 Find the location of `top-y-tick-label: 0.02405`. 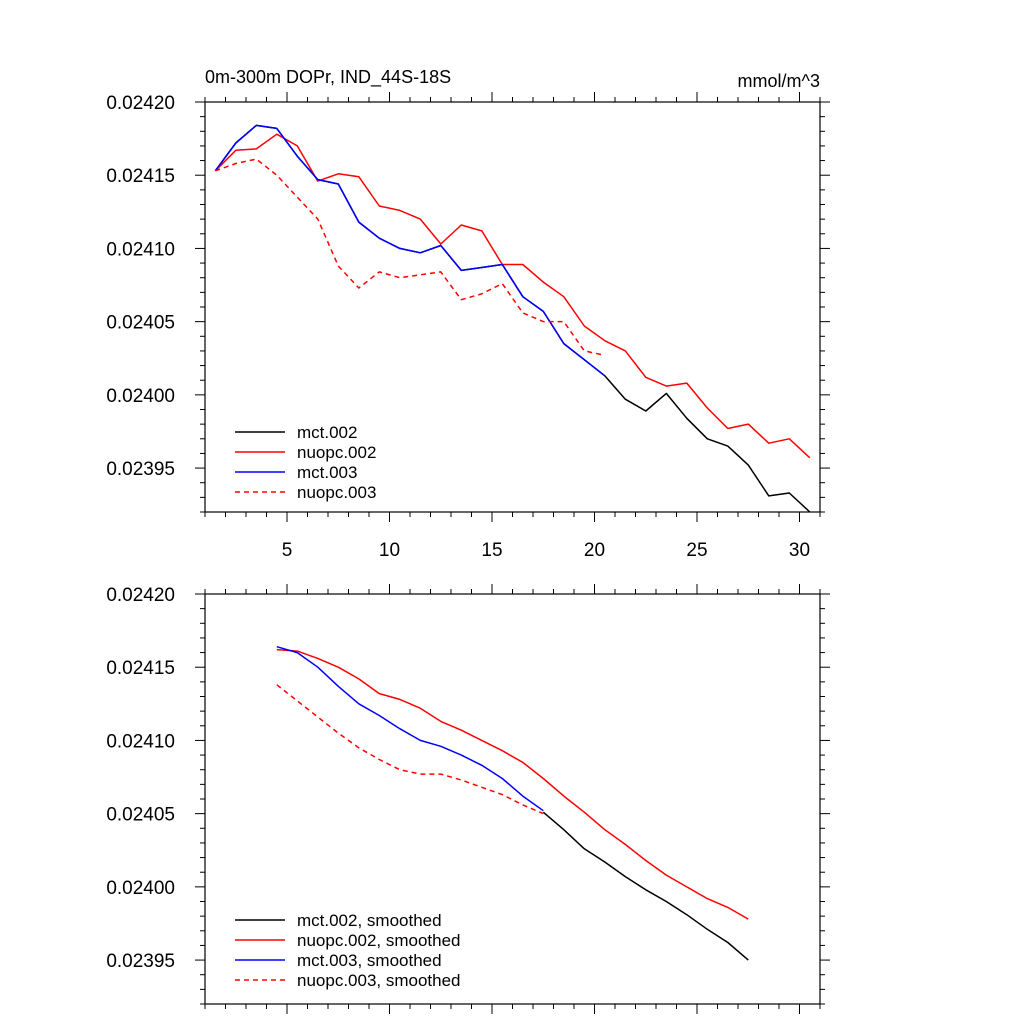

top-y-tick-label: 0.02405 is located at coordinates (140, 323).